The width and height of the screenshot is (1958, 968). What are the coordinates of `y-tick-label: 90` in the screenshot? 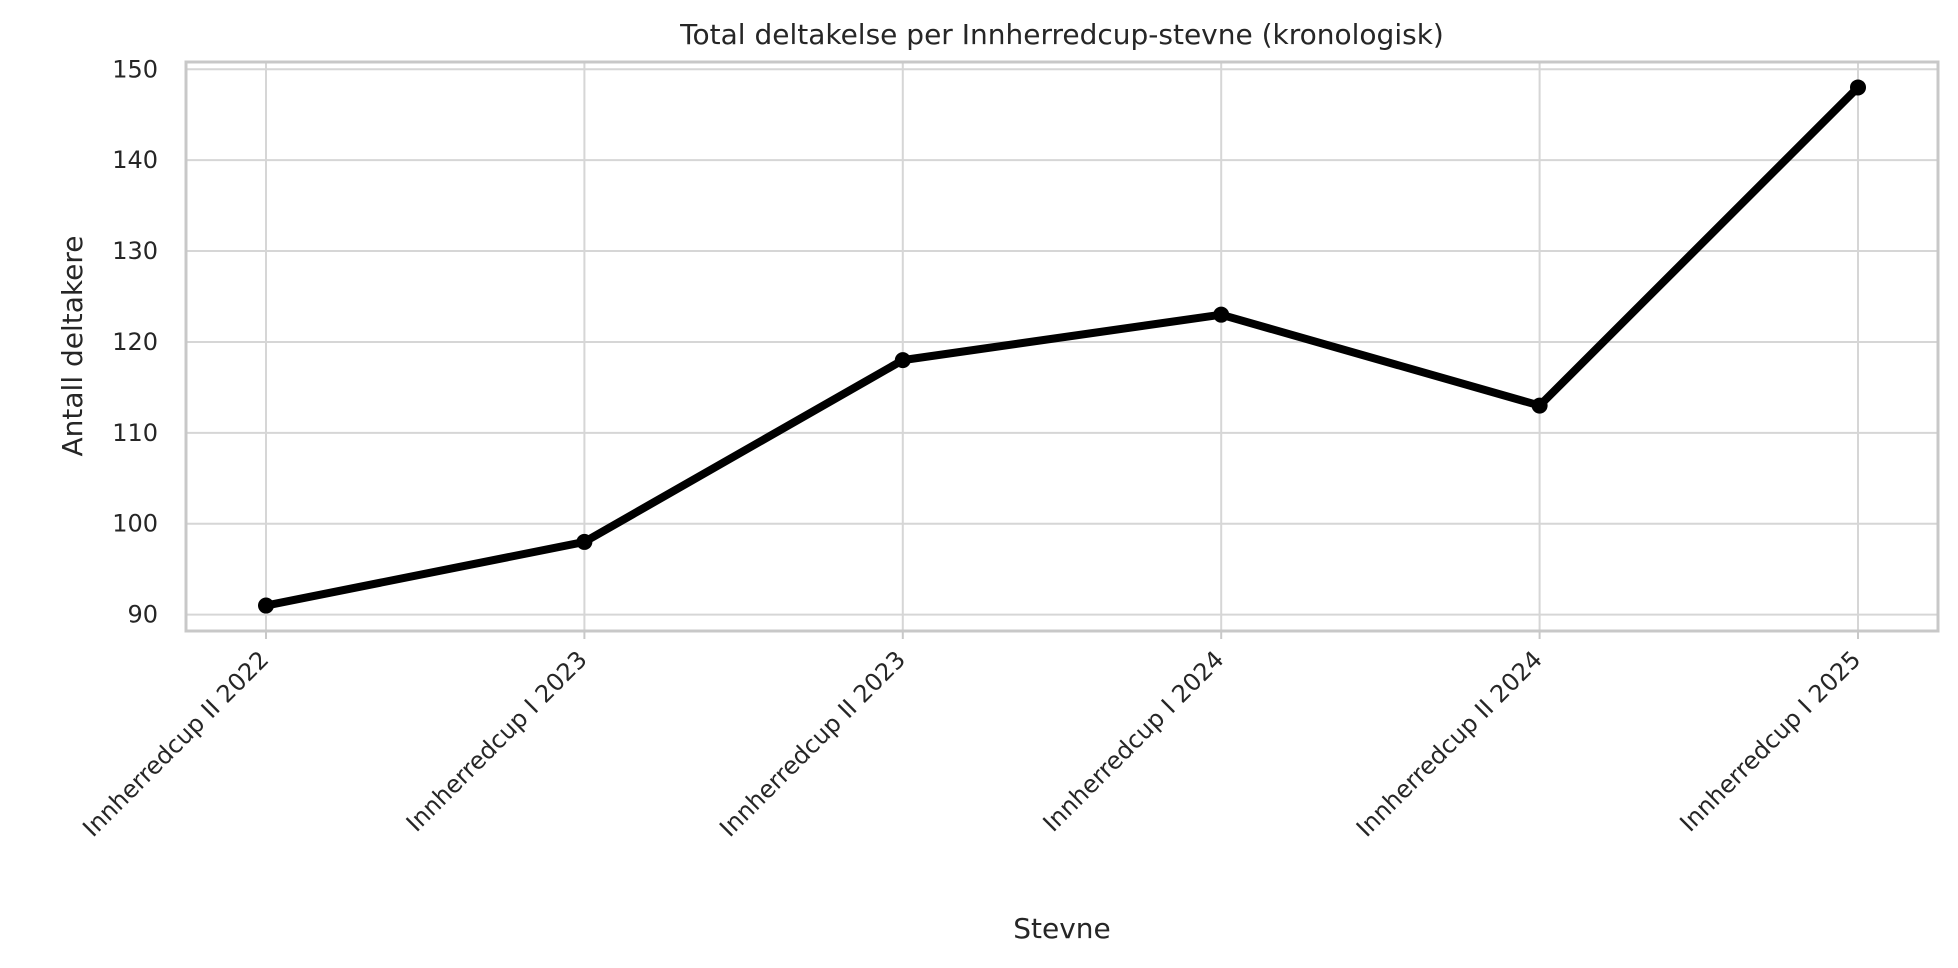 It's located at (142, 615).